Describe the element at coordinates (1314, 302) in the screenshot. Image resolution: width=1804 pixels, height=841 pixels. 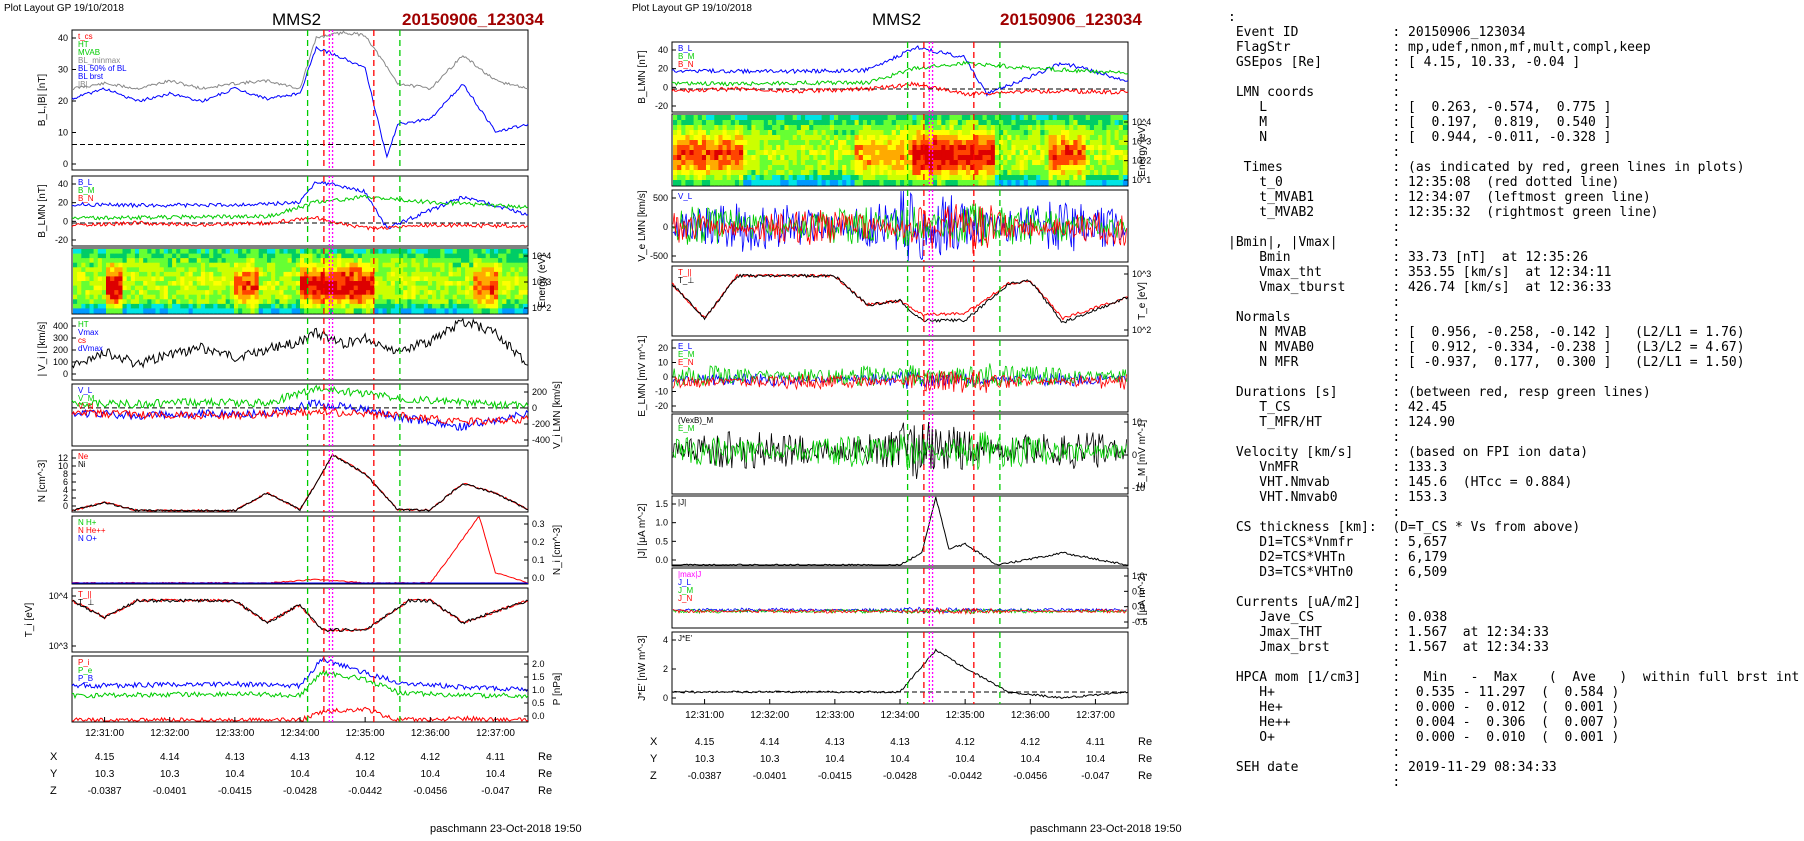
I see `info-line: :` at that location.